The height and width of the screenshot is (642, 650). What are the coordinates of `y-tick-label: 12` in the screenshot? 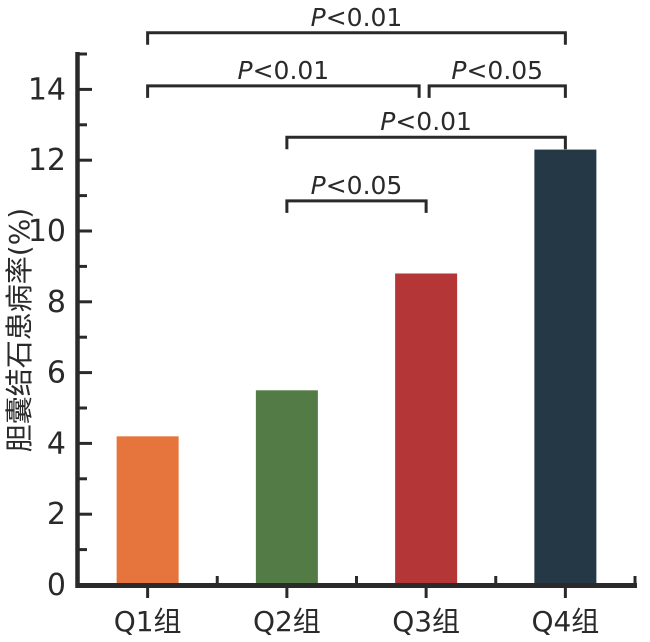 It's located at (47, 160).